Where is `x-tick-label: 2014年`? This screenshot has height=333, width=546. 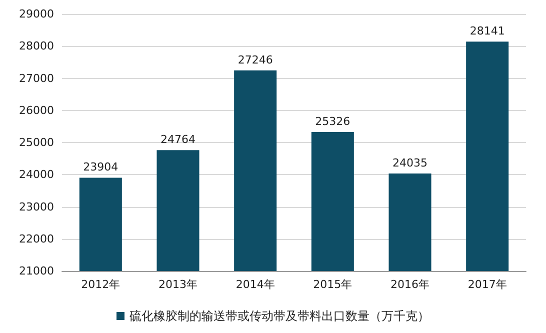 x-tick-label: 2014年 is located at coordinates (255, 284).